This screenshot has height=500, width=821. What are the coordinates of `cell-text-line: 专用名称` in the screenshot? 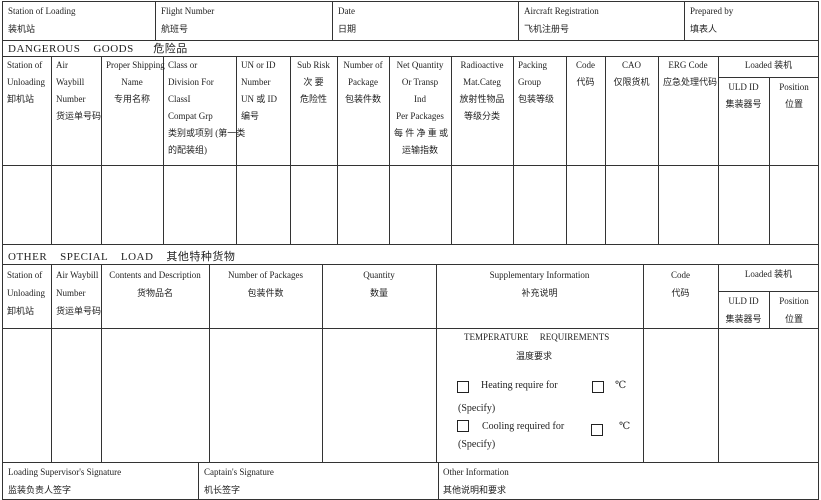 It's located at (131, 99).